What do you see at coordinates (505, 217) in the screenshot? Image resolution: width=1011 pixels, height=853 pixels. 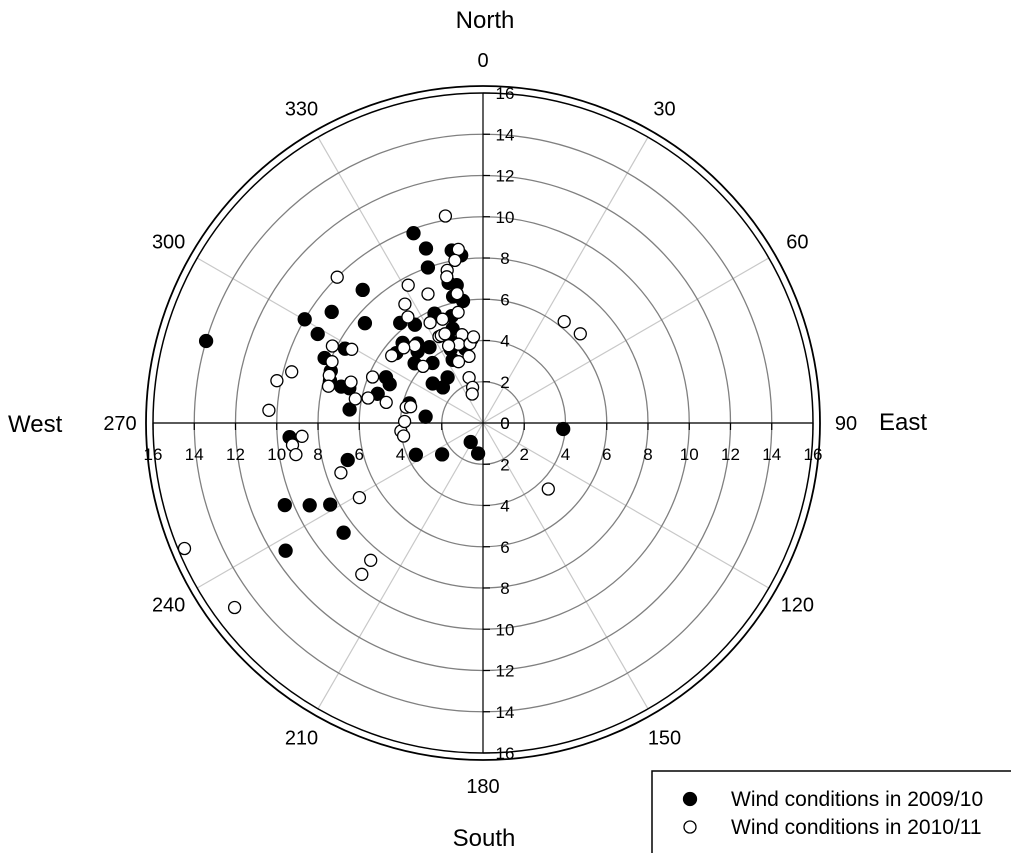 I see `radial-label-north-10: 10` at bounding box center [505, 217].